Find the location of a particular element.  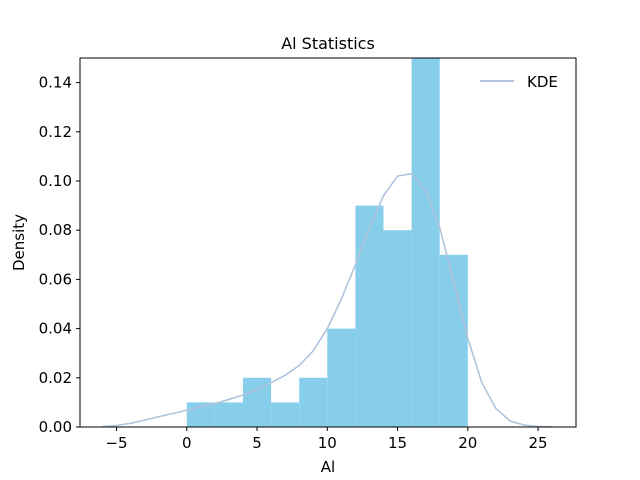

chart-title: Al Statistics is located at coordinates (328, 43).